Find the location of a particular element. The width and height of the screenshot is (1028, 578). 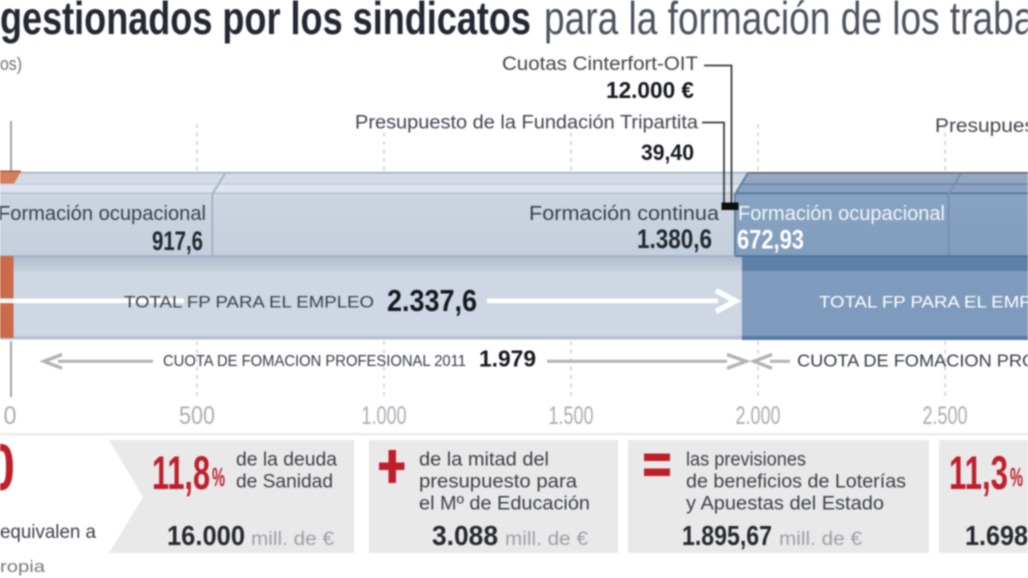

svg-text:CUOTA DE FOMACION PROFESIONAL: CUOTA DE FOMACION PROFESIONAL 2011 is located at coordinates (314, 361).